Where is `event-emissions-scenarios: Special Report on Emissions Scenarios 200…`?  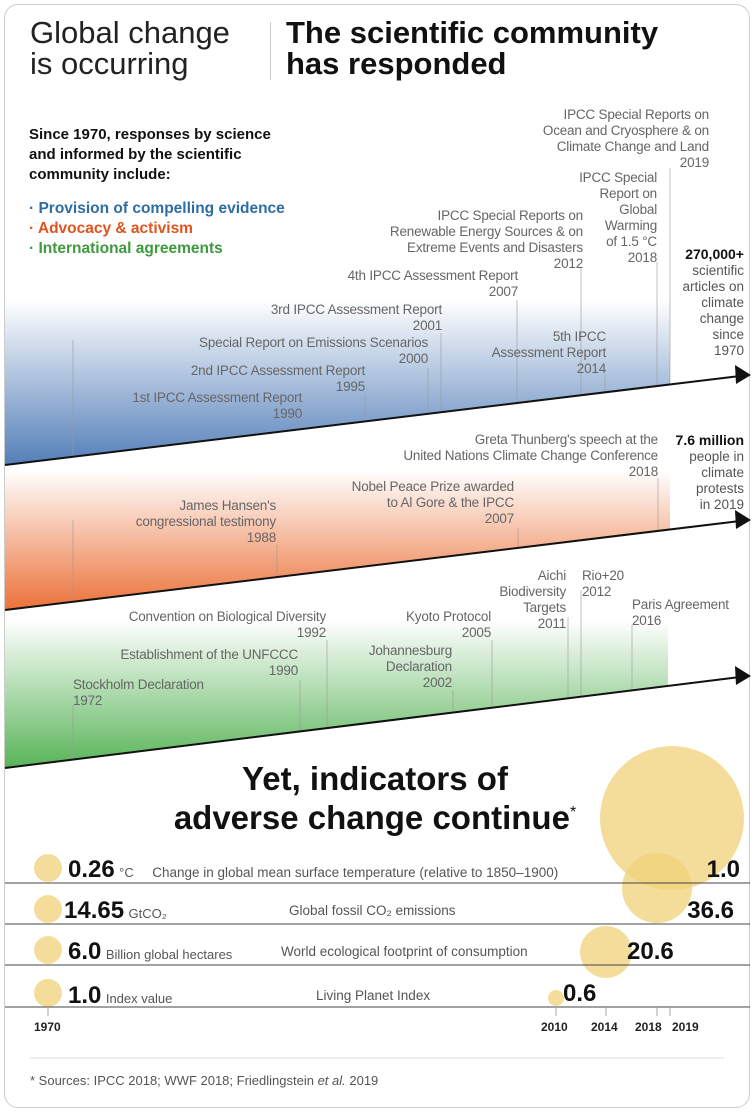
event-emissions-scenarios: Special Report on Emissions Scenarios 200… is located at coordinates (313, 350).